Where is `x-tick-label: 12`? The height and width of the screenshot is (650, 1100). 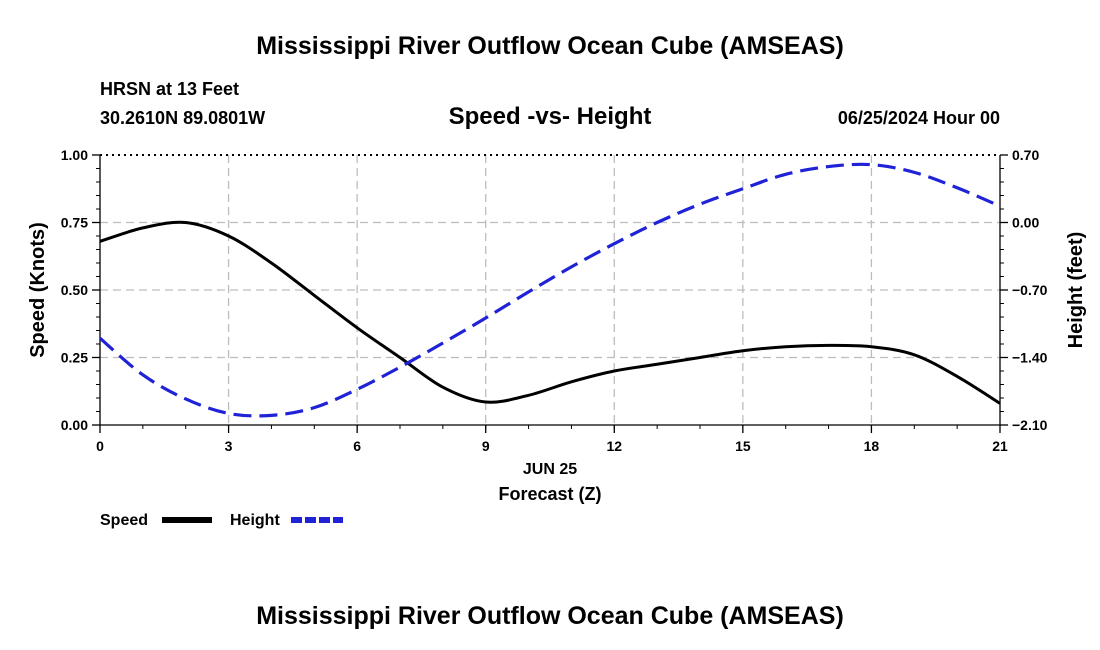 x-tick-label: 12 is located at coordinates (614, 446).